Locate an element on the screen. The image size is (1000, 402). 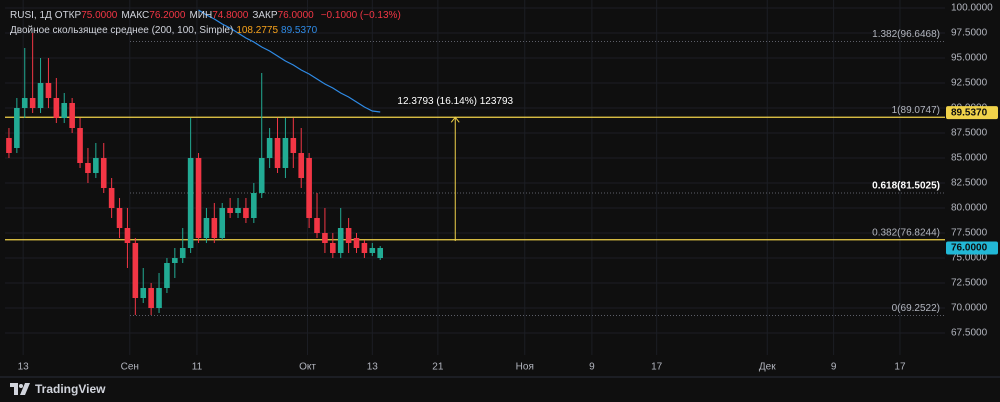
arrow-head is located at coordinates (455, 119).